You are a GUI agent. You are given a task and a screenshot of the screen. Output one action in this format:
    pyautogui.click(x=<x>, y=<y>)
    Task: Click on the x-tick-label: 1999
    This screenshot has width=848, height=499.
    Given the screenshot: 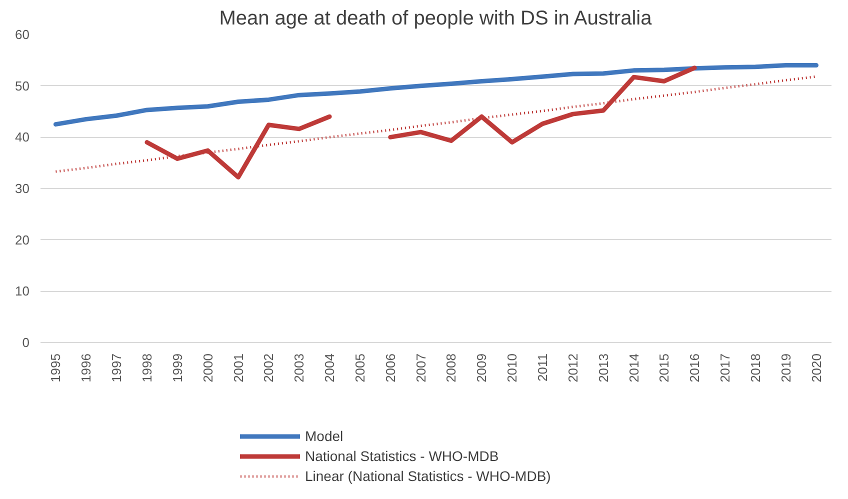 What is the action you would take?
    pyautogui.click(x=177, y=368)
    